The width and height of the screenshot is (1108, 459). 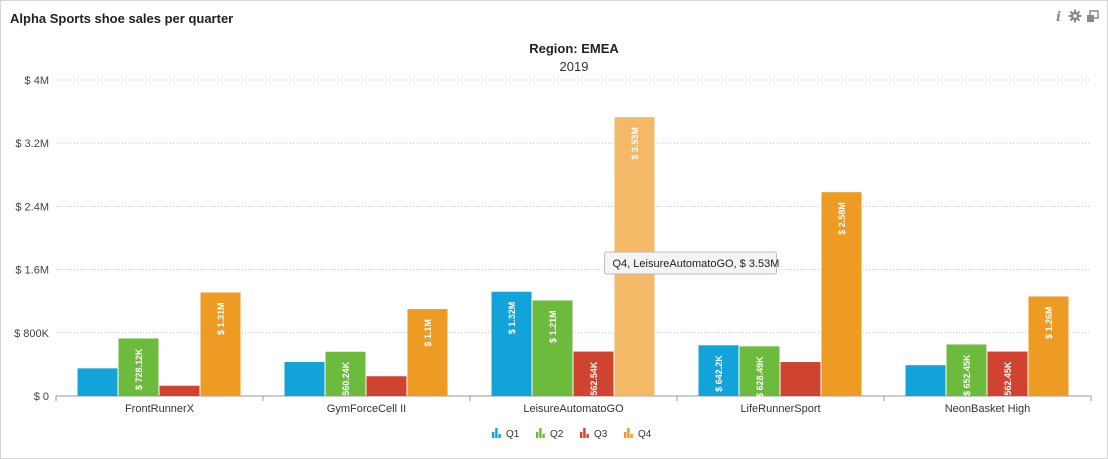 I want to click on restore-window-icon, so click(x=1092, y=16).